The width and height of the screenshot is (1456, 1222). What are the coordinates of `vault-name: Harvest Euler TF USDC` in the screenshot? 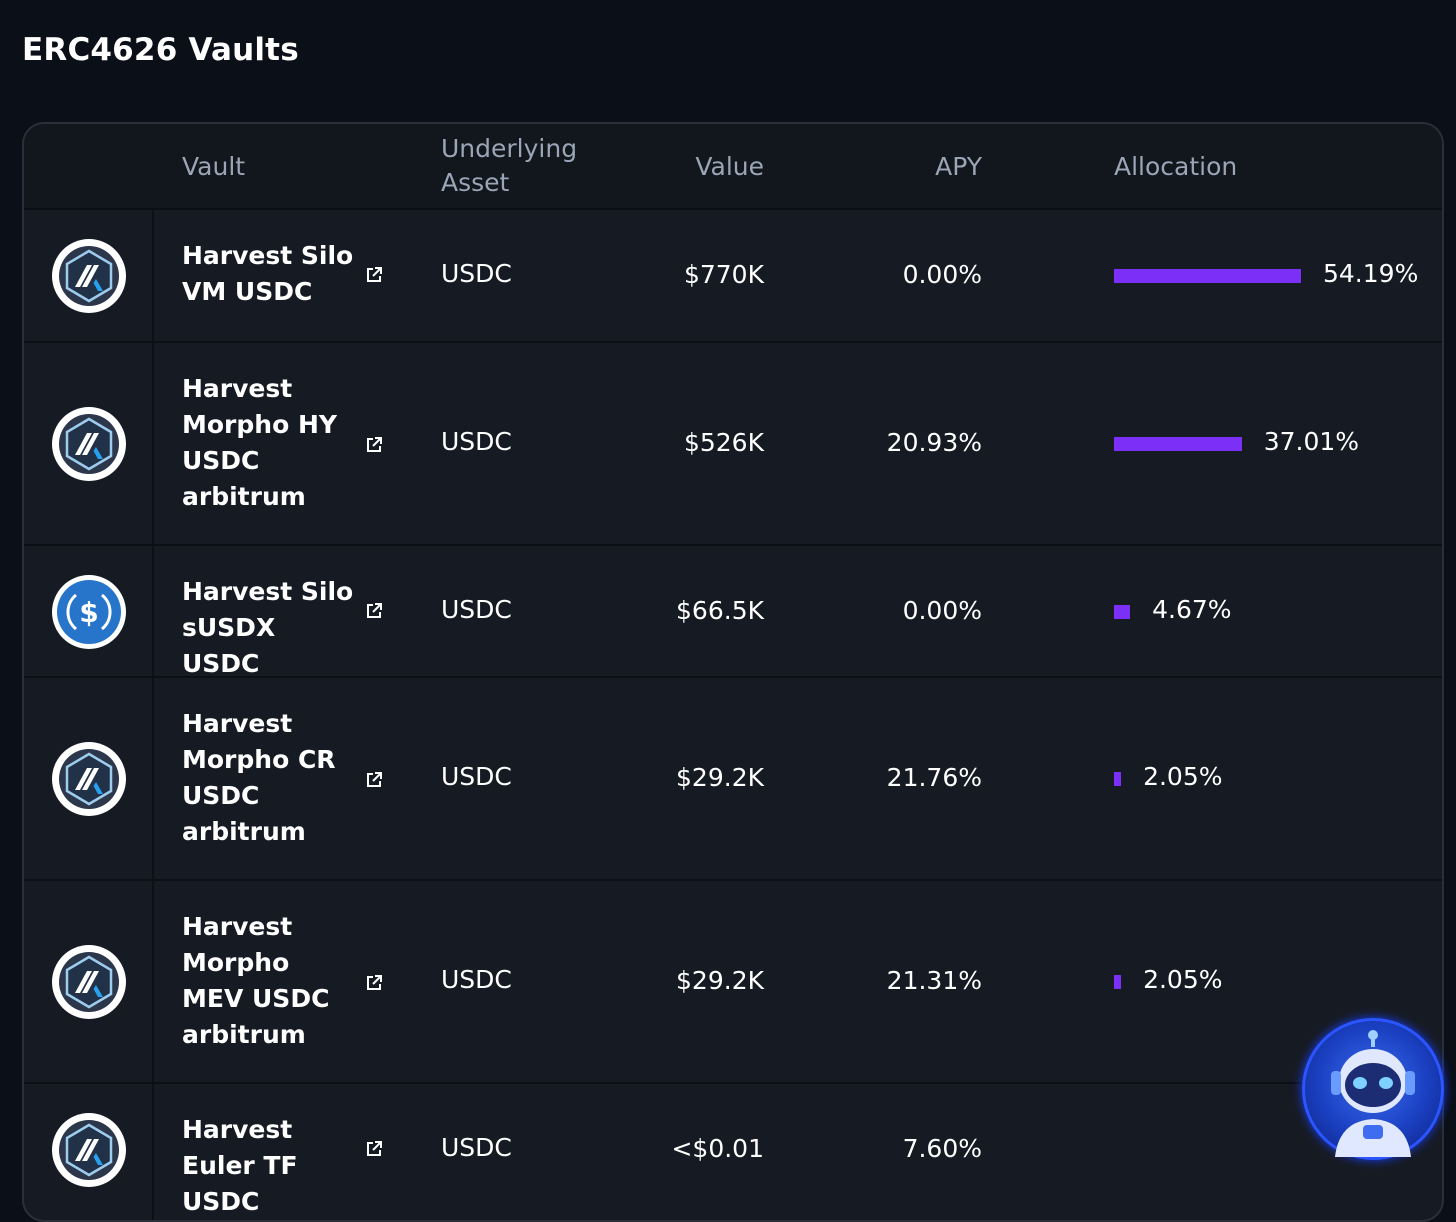 It's located at (240, 1165).